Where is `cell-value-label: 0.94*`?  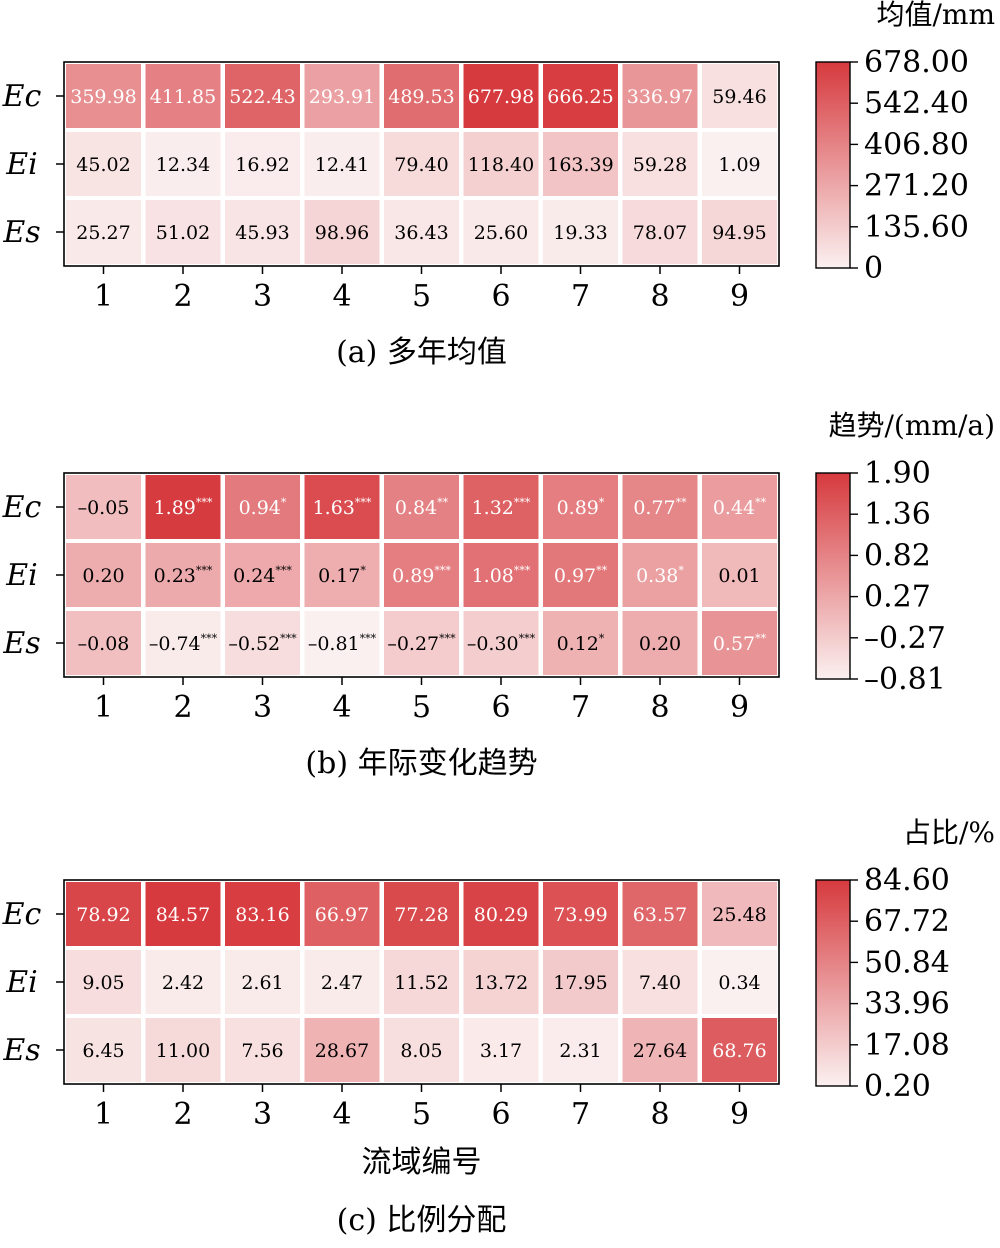
cell-value-label: 0.94* is located at coordinates (263, 507).